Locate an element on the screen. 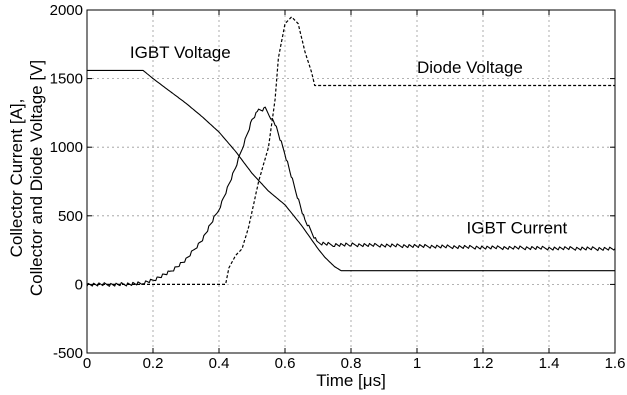  y-tick-label: 2000 is located at coordinates (66, 10).